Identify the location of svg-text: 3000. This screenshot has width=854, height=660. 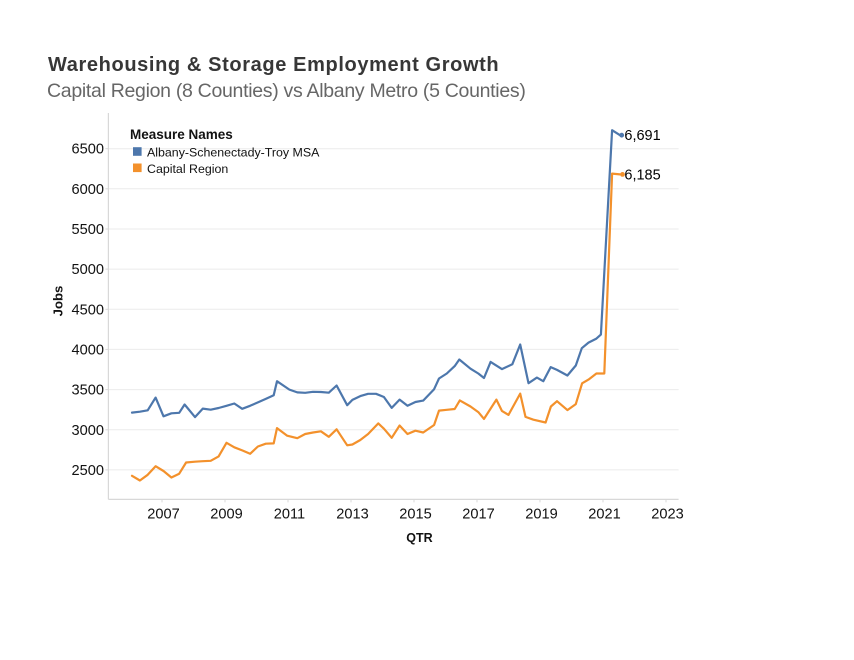
(88, 431).